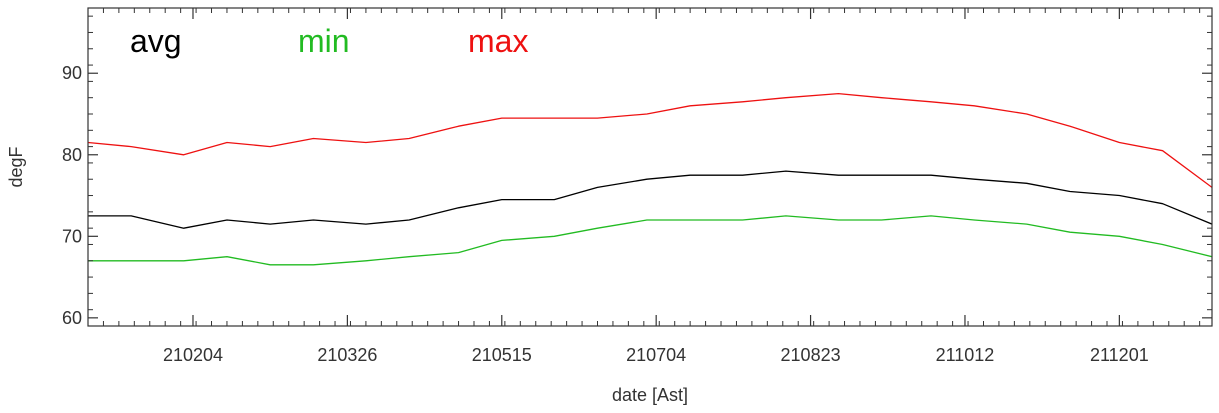 The height and width of the screenshot is (413, 1219). Describe the element at coordinates (193, 355) in the screenshot. I see `x-tick-label: 210204` at that location.